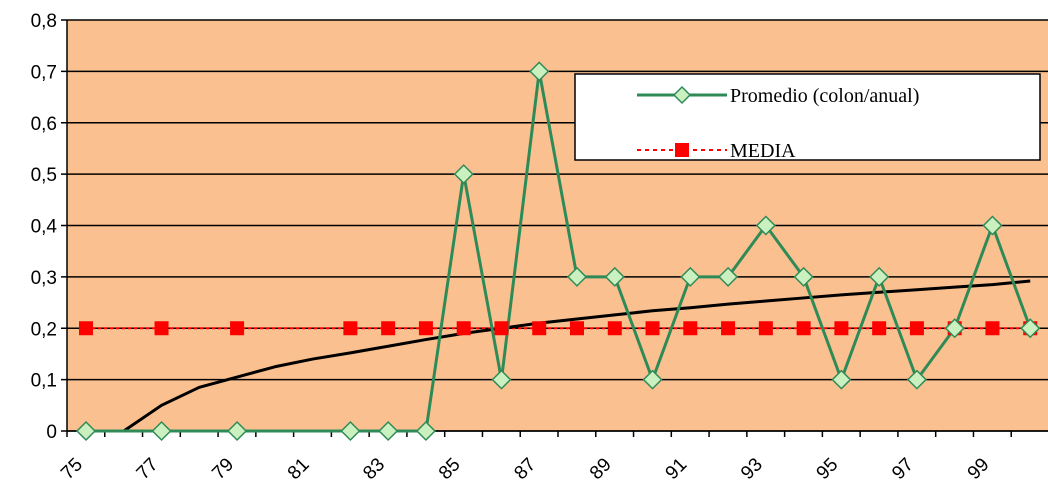  I want to click on legend-promedio-marker, so click(682, 95).